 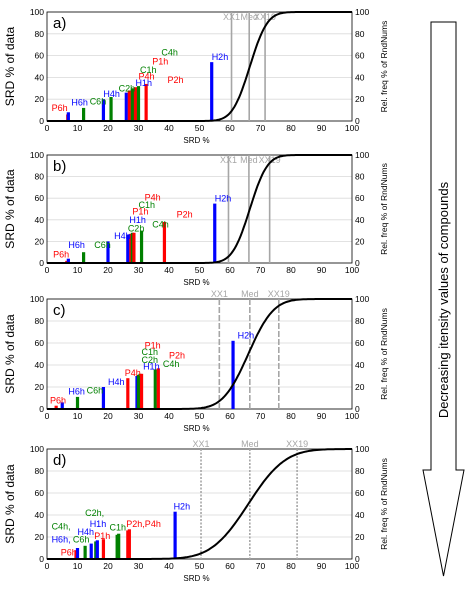 I want to click on x-axis-label: SRD %, so click(x=196, y=578).